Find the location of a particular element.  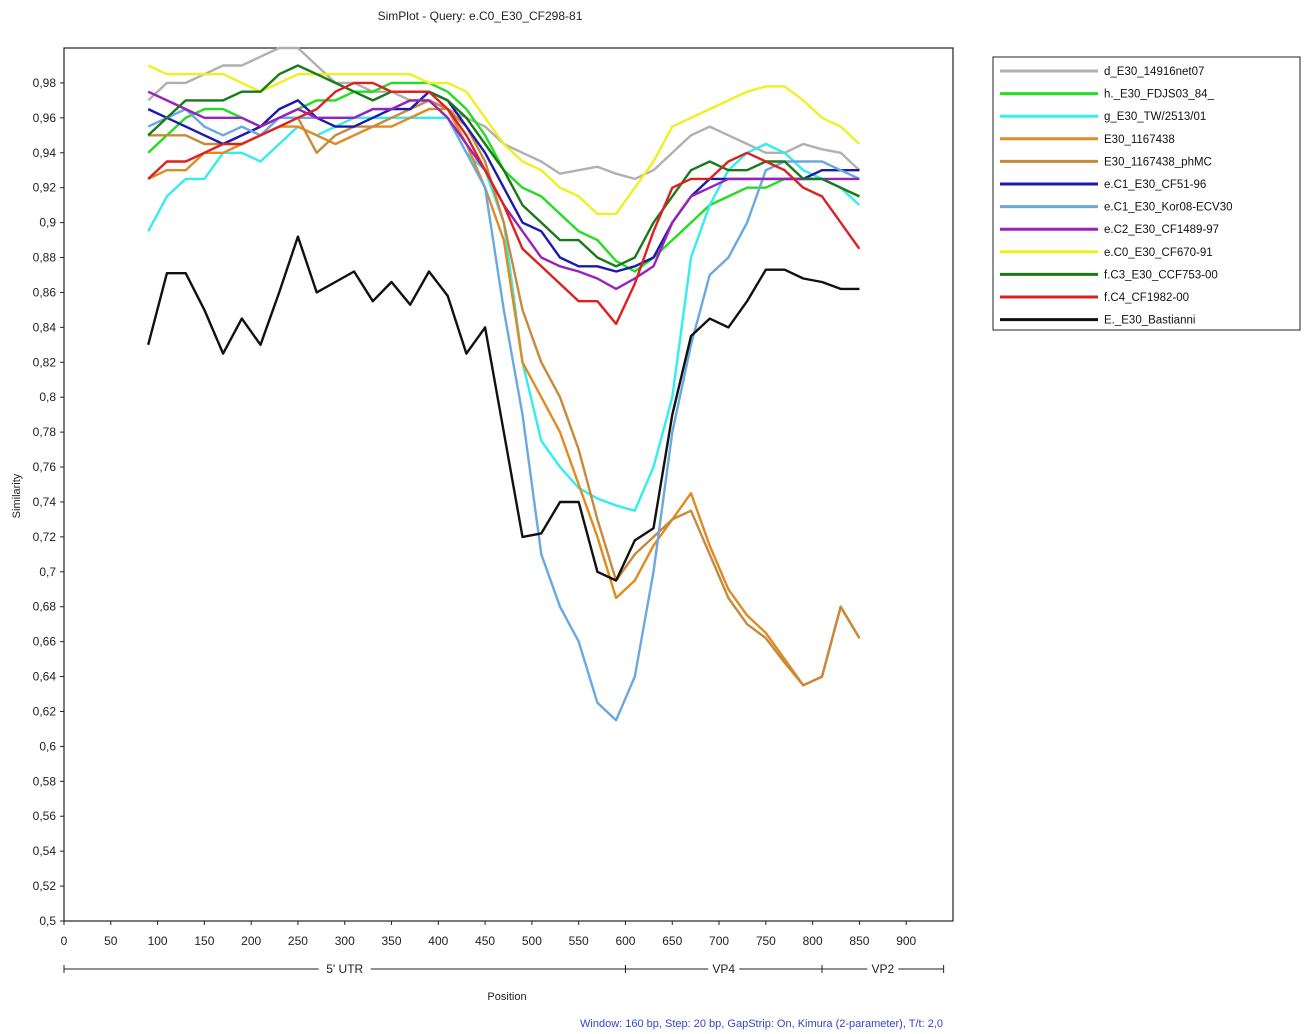

x-tick-label: 450 is located at coordinates (485, 941).